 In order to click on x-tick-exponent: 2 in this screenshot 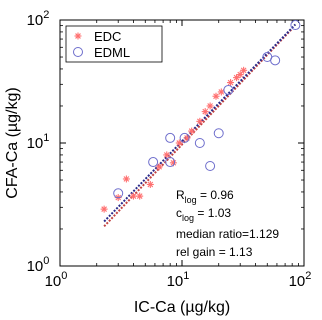, I will do `click(308, 276)`.